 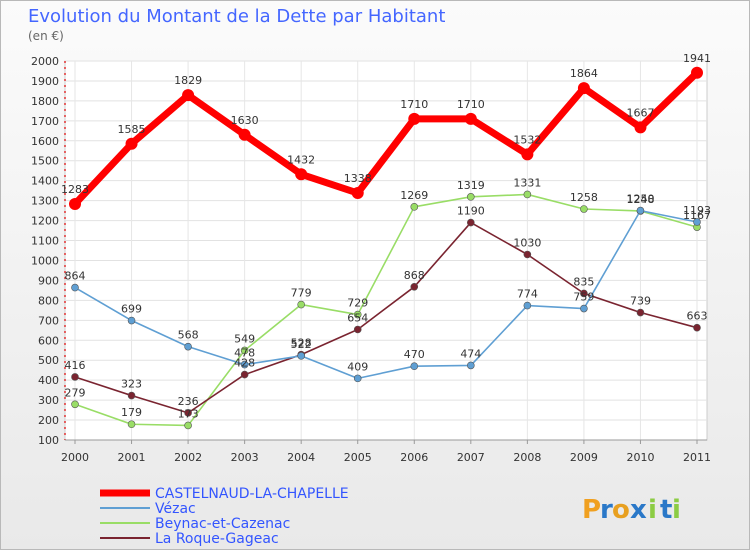 What do you see at coordinates (188, 401) in the screenshot?
I see `data-label: 236` at bounding box center [188, 401].